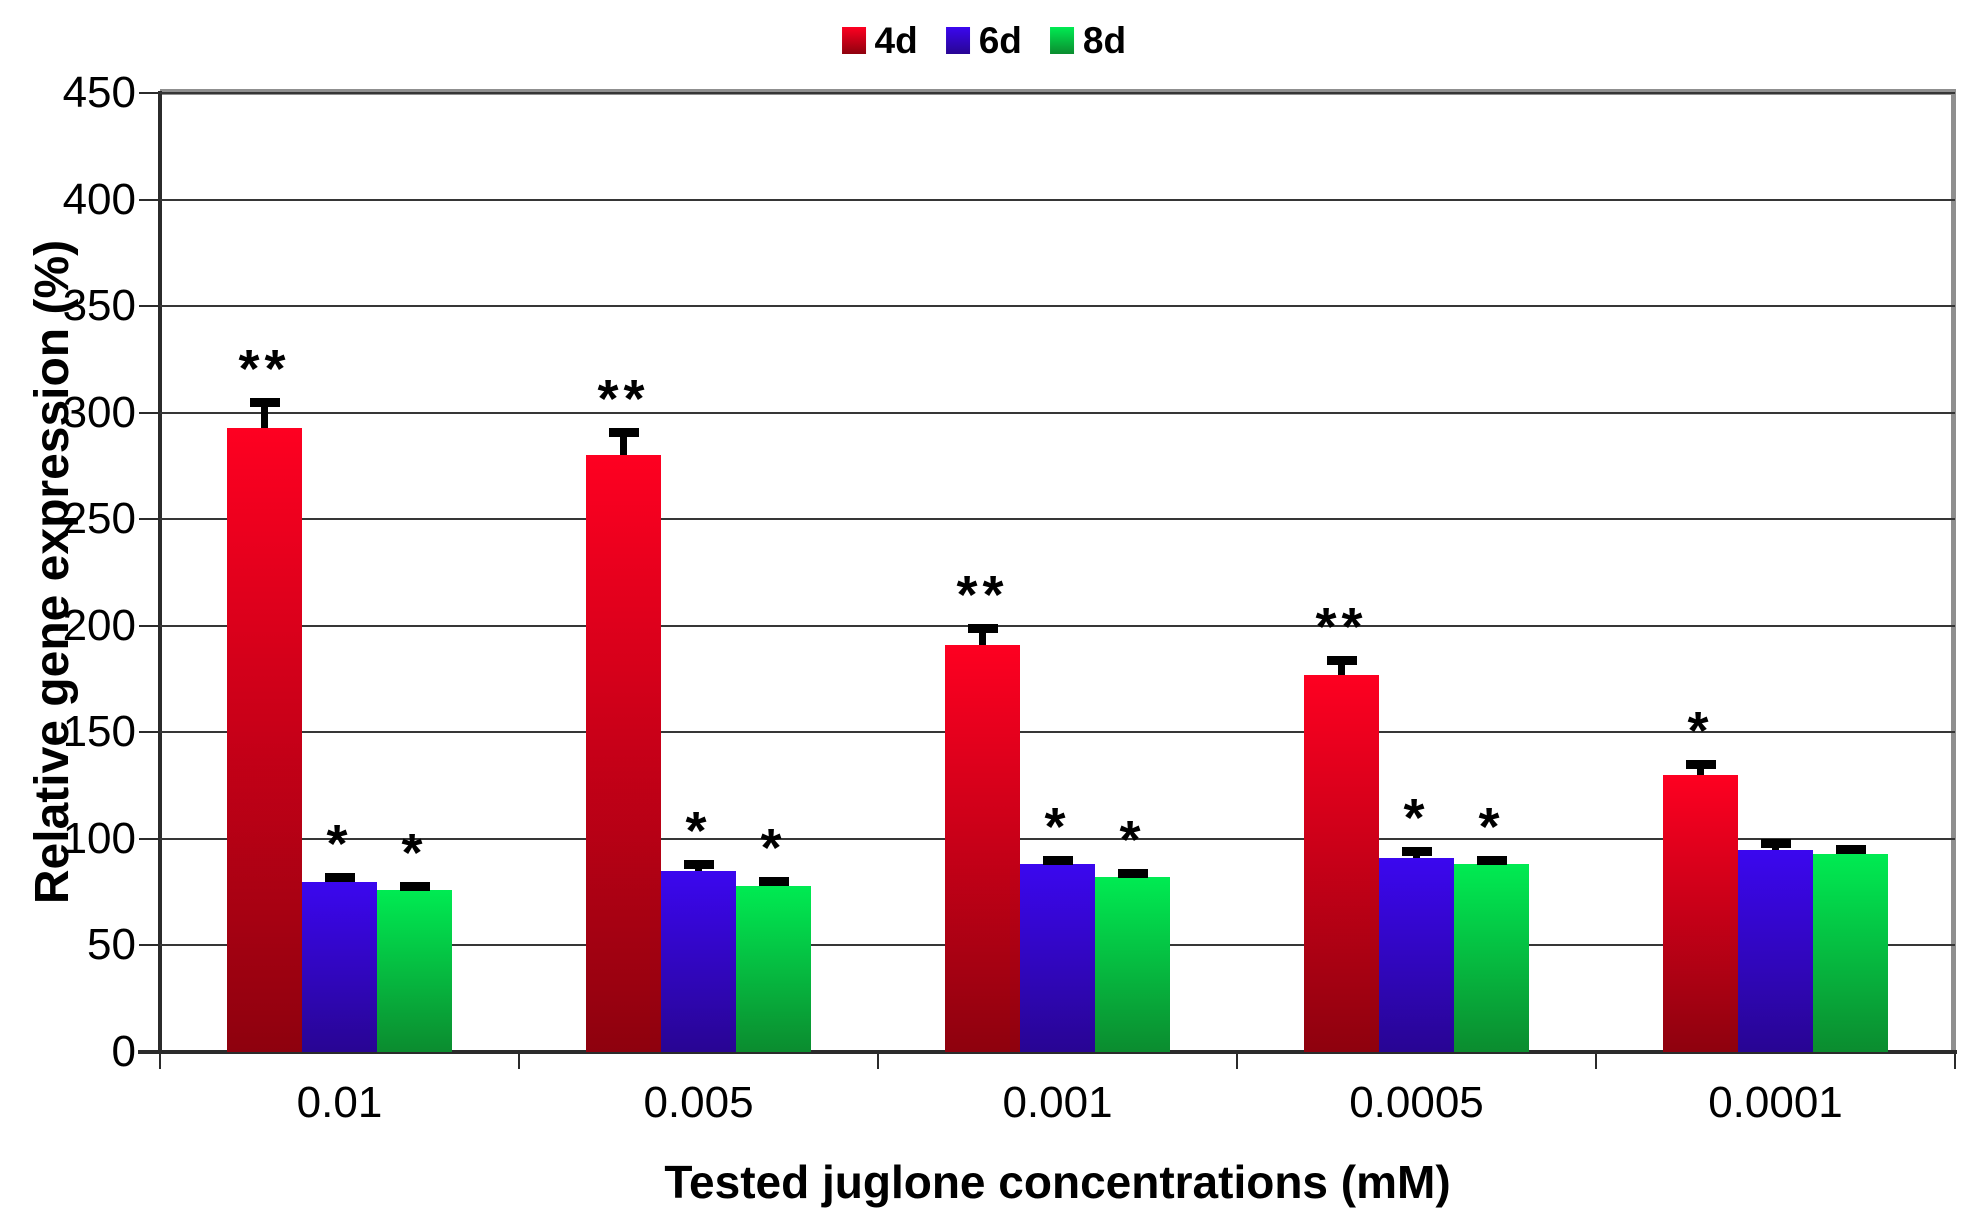 The height and width of the screenshot is (1224, 1979). Describe the element at coordinates (896, 40) in the screenshot. I see `legend-label-4d: 4d` at that location.